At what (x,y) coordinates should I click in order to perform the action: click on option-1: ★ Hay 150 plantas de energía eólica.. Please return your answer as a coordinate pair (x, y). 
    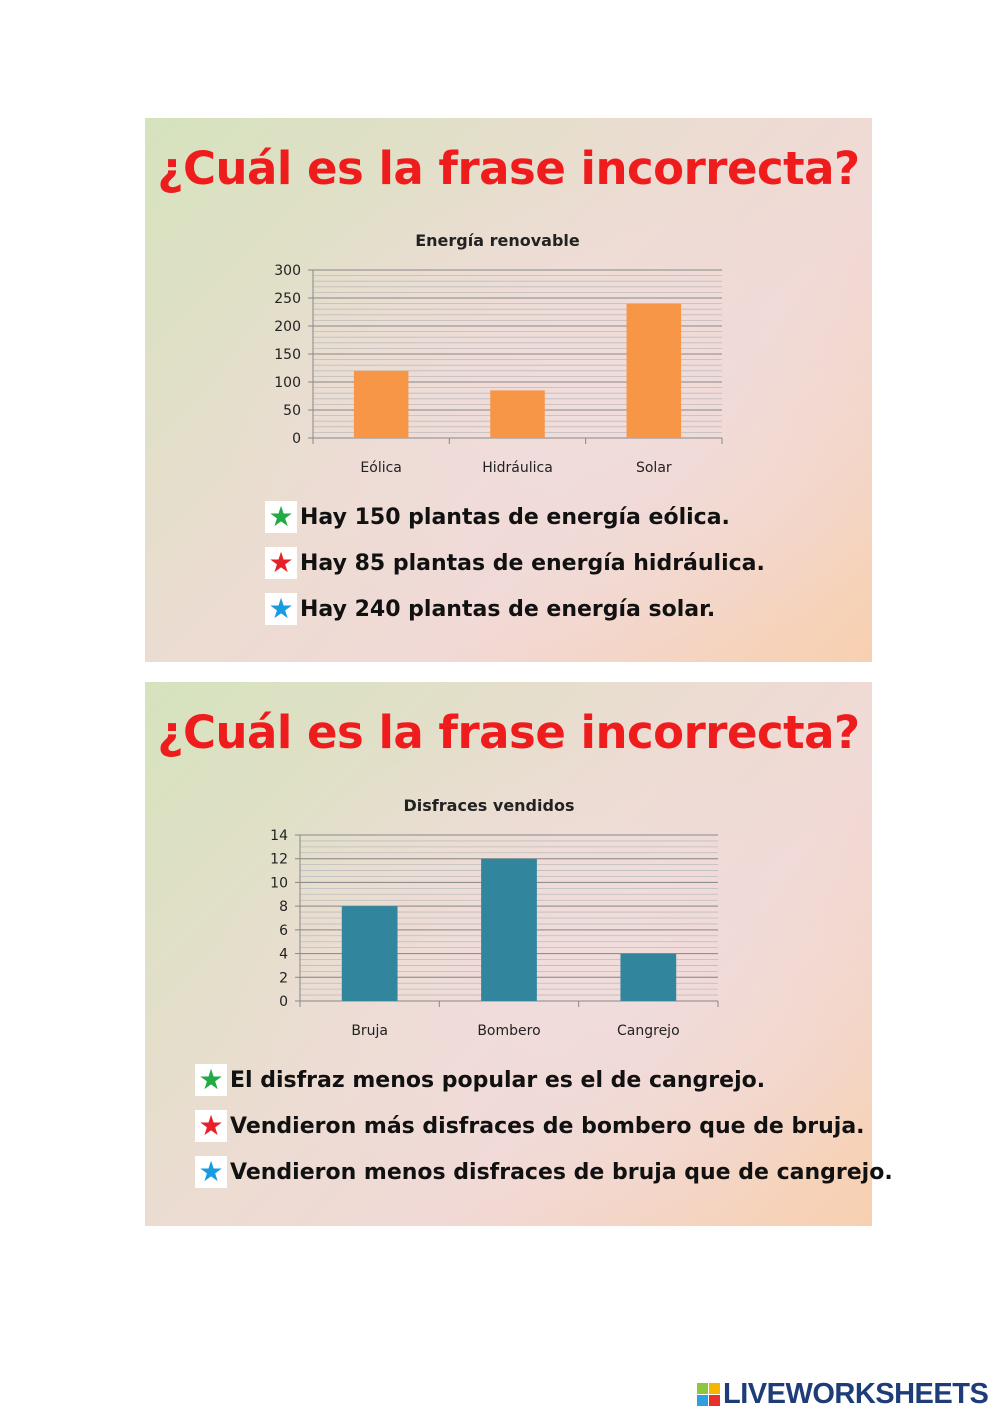
    Looking at the image, I should click on (497, 517).